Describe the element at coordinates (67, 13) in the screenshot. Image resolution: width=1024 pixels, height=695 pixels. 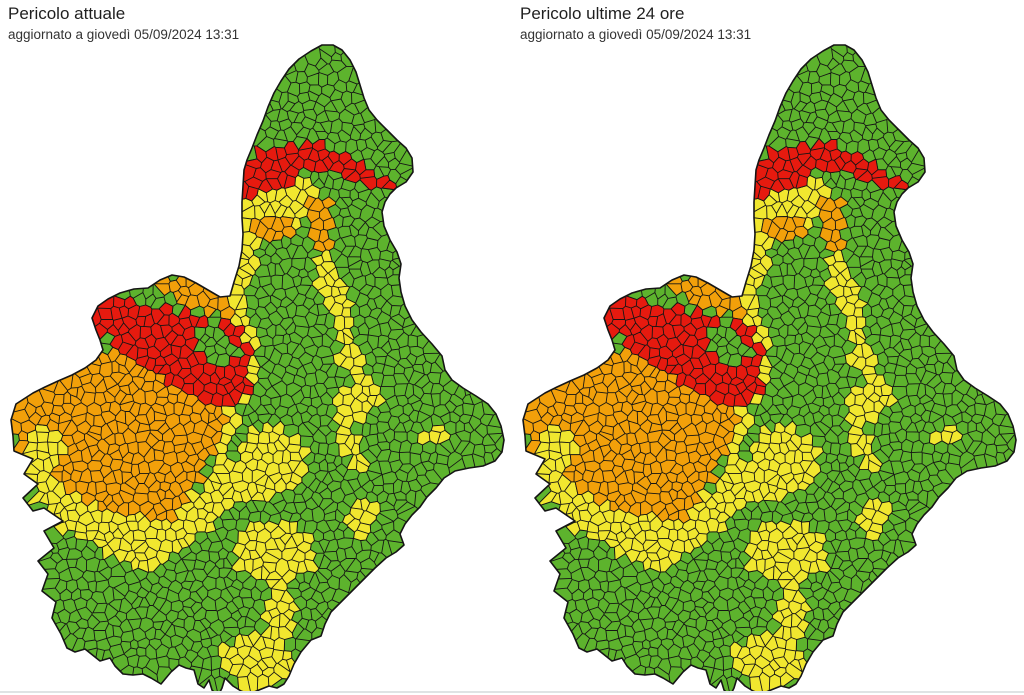
I see `panel-title: Pericolo attuale` at that location.